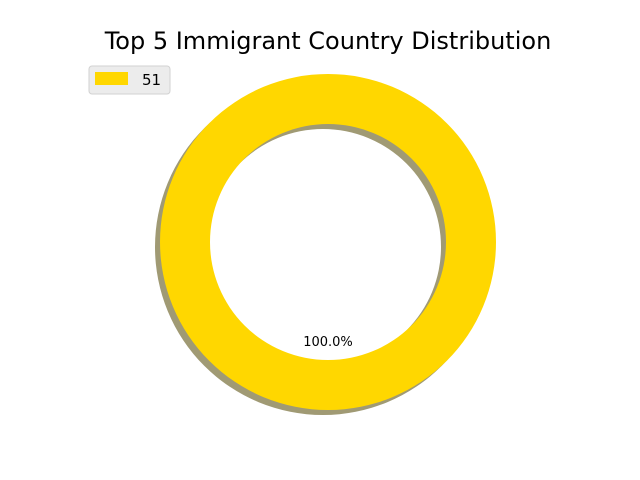  I want to click on legend-label: 51, so click(151, 80).